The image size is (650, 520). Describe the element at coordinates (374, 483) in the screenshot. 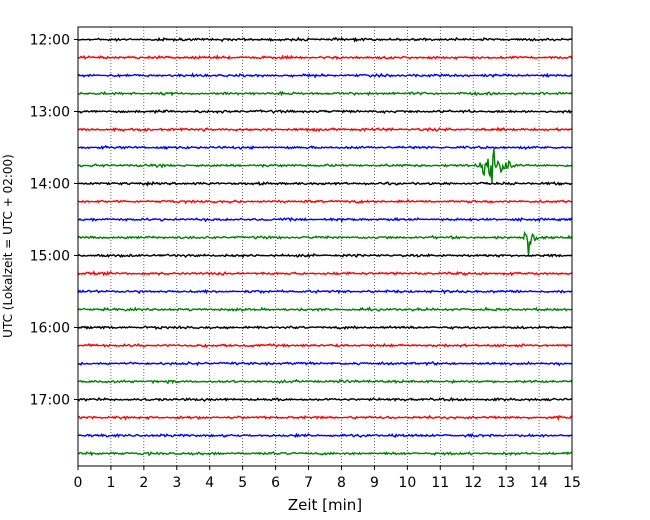

I see `x-tick-label: 9` at that location.